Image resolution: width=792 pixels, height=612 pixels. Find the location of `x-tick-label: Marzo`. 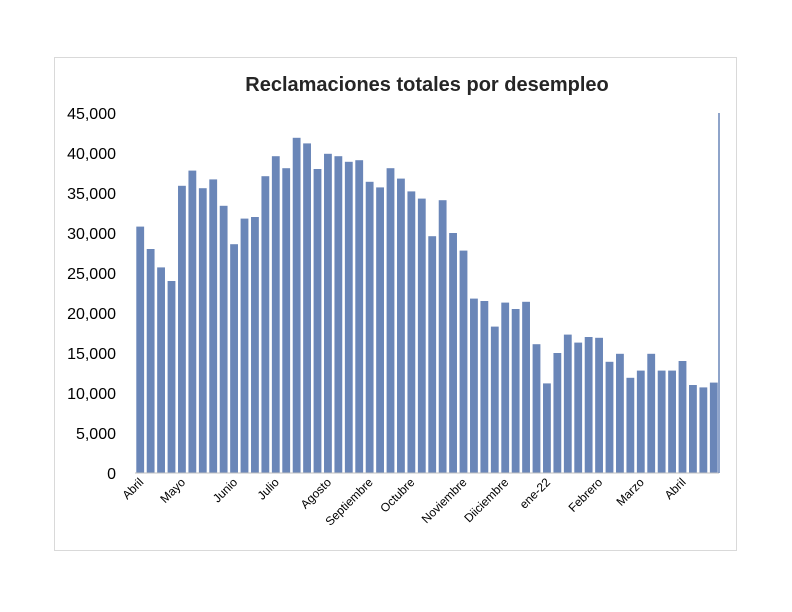

x-tick-label: Marzo is located at coordinates (630, 492).